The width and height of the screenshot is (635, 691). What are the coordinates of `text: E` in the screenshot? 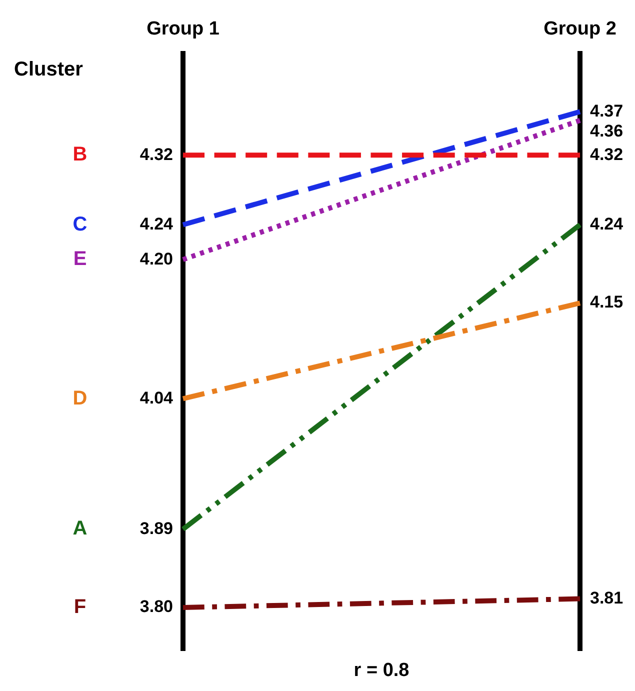 It's located at (80, 259).